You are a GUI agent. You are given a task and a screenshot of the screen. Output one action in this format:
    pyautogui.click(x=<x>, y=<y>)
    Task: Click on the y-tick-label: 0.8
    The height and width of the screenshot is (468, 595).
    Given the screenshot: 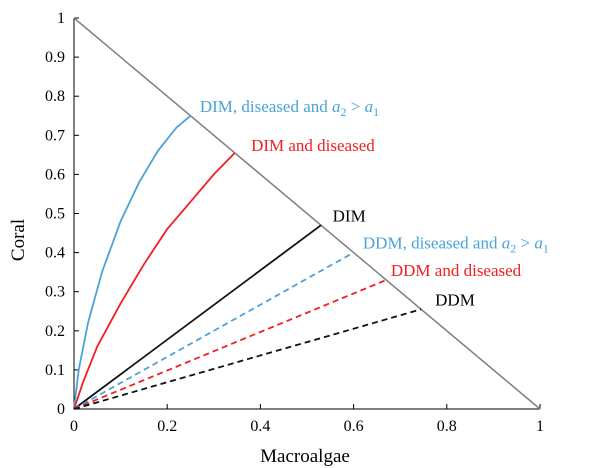 What is the action you would take?
    pyautogui.click(x=55, y=96)
    